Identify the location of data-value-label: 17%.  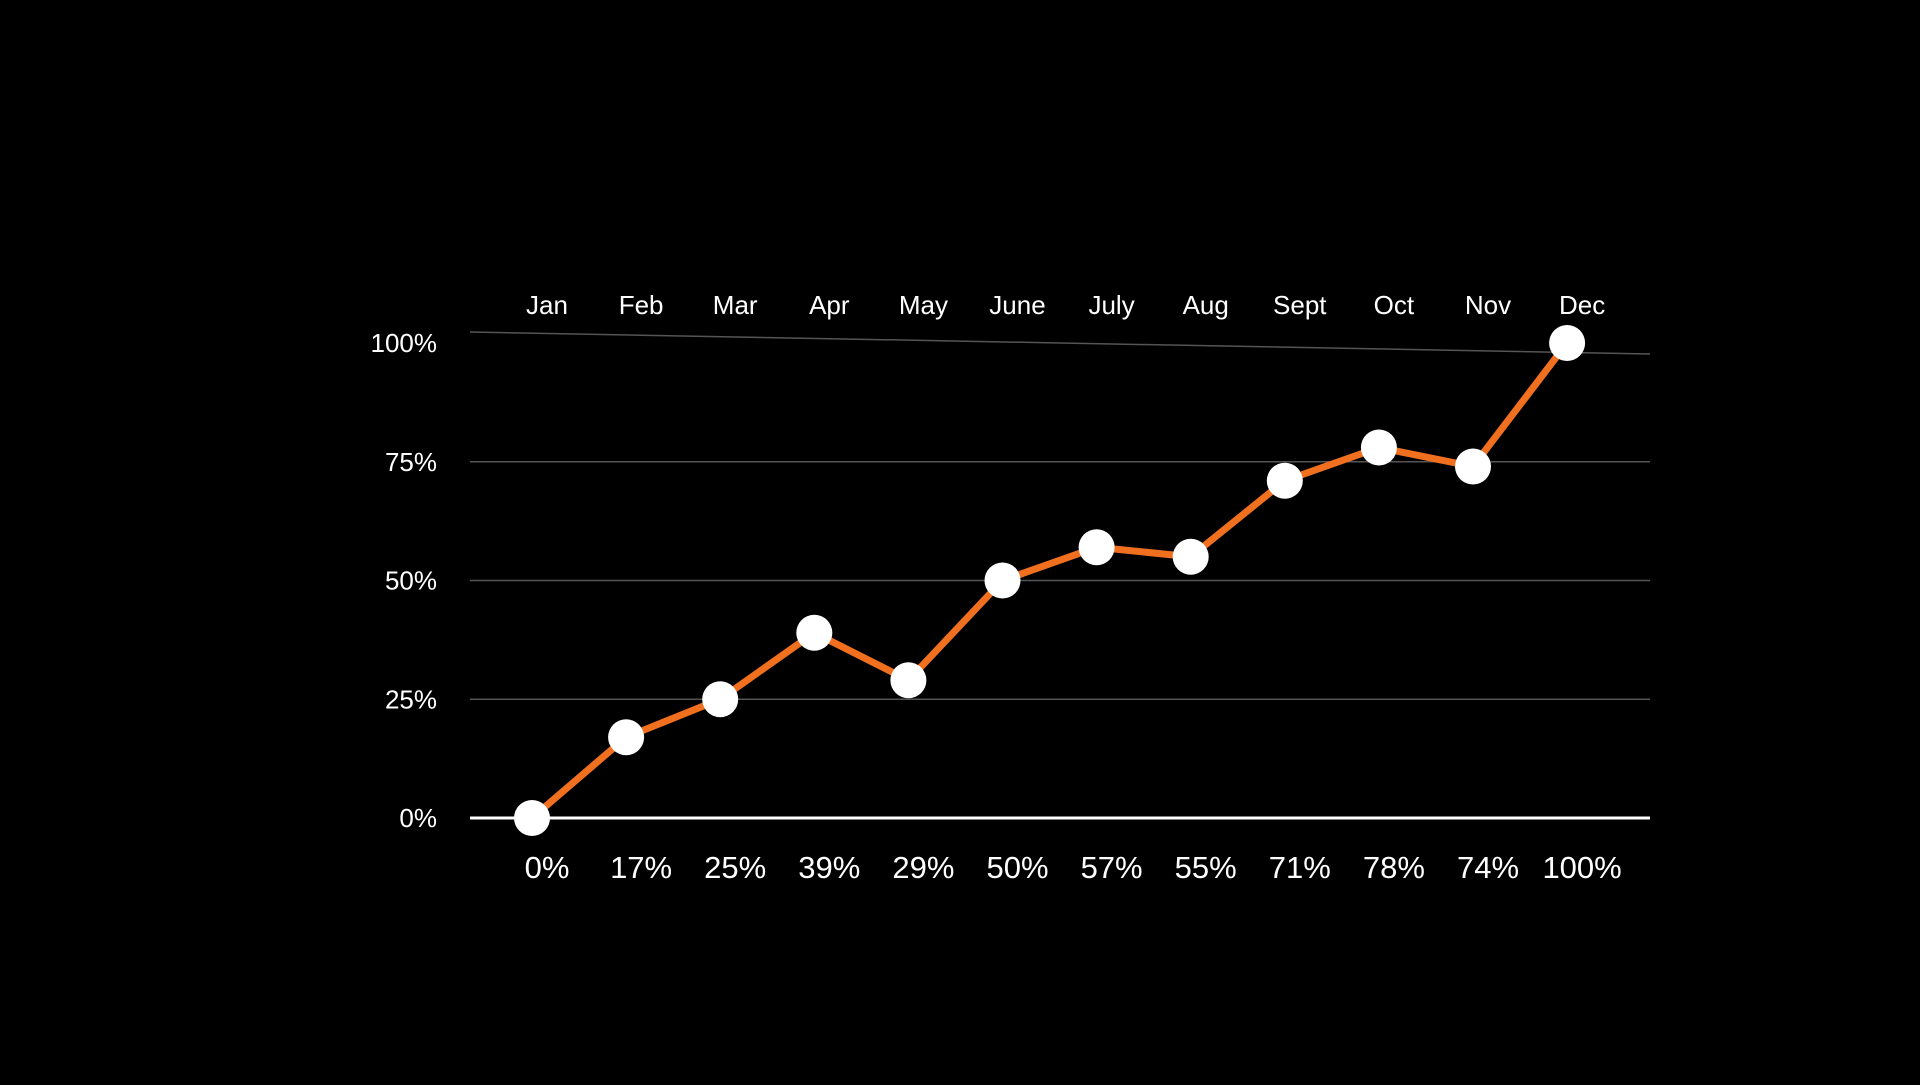
(641, 867).